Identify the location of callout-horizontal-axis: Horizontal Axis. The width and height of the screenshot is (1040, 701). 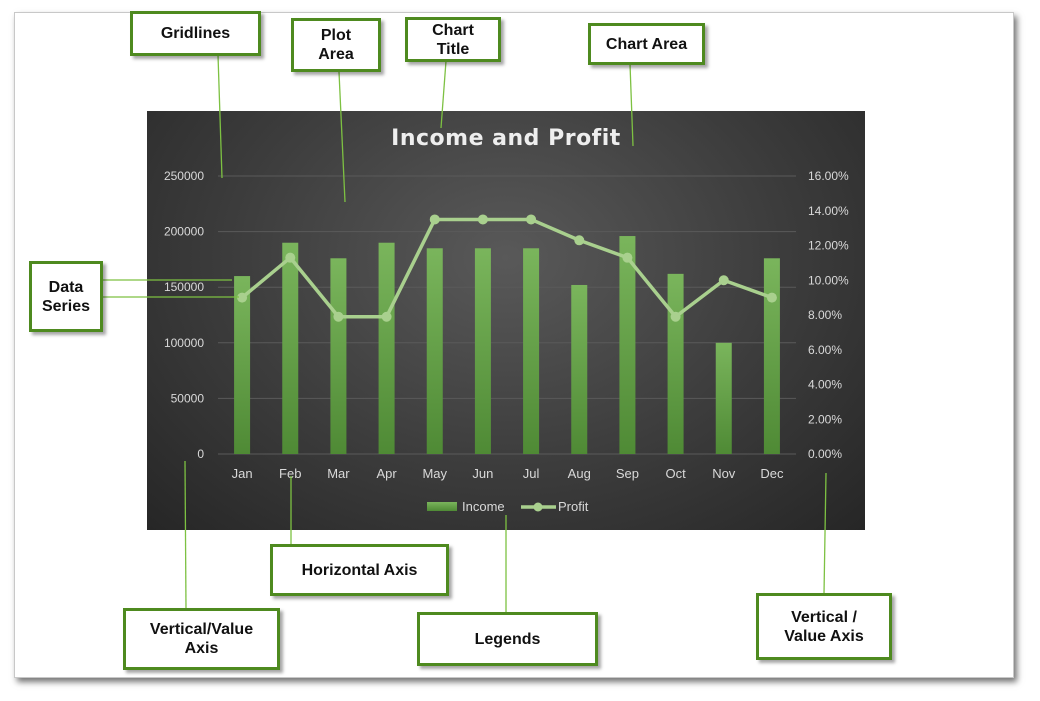
(359, 570).